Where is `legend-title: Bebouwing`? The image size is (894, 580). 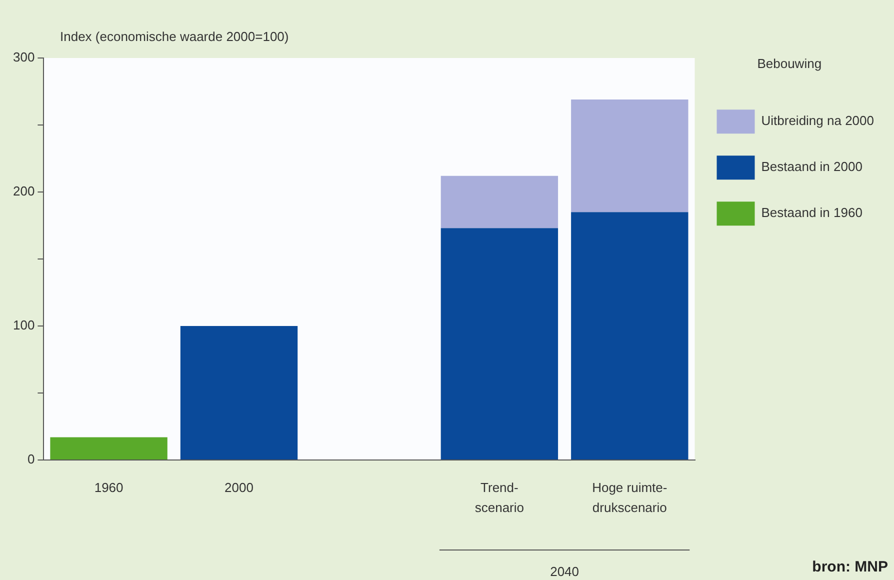 legend-title: Bebouwing is located at coordinates (789, 64).